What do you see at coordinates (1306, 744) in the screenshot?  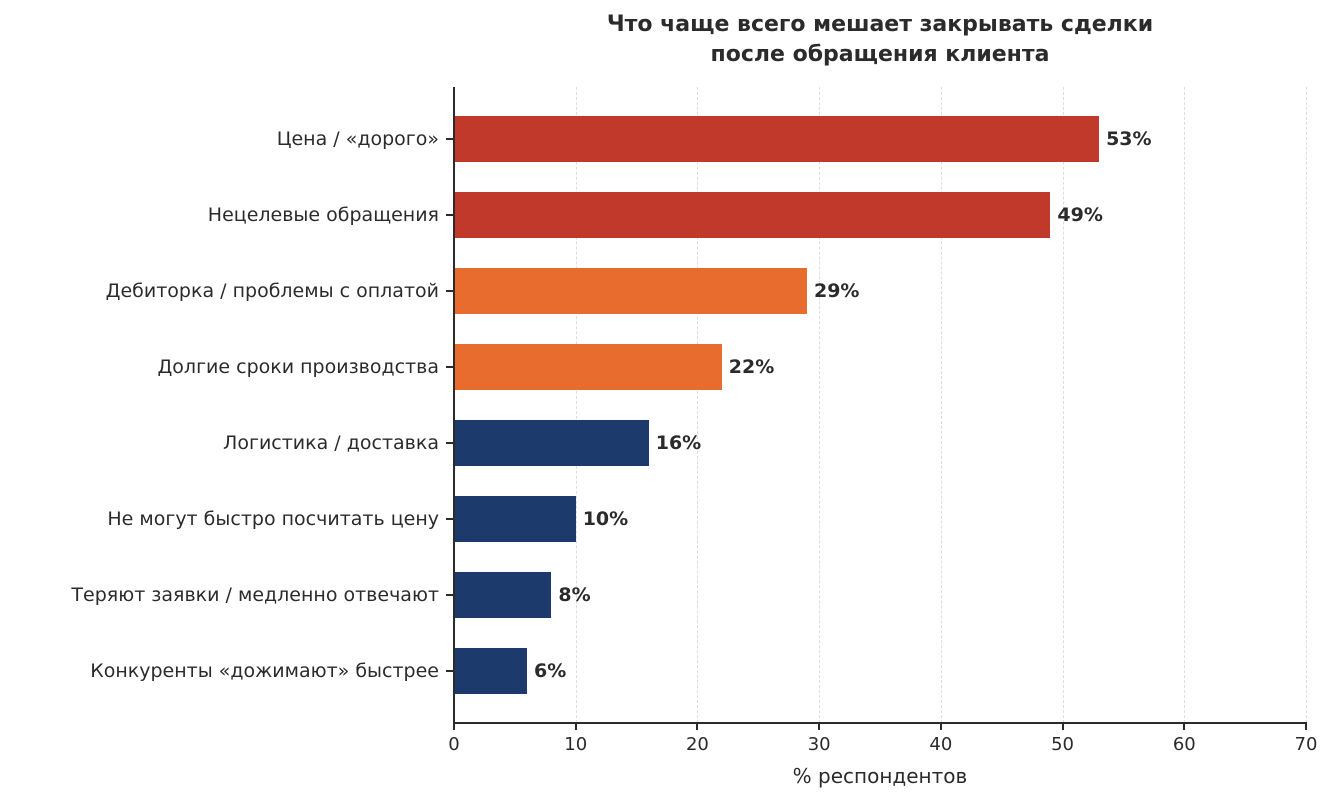 I see `x-tick-label: 70` at bounding box center [1306, 744].